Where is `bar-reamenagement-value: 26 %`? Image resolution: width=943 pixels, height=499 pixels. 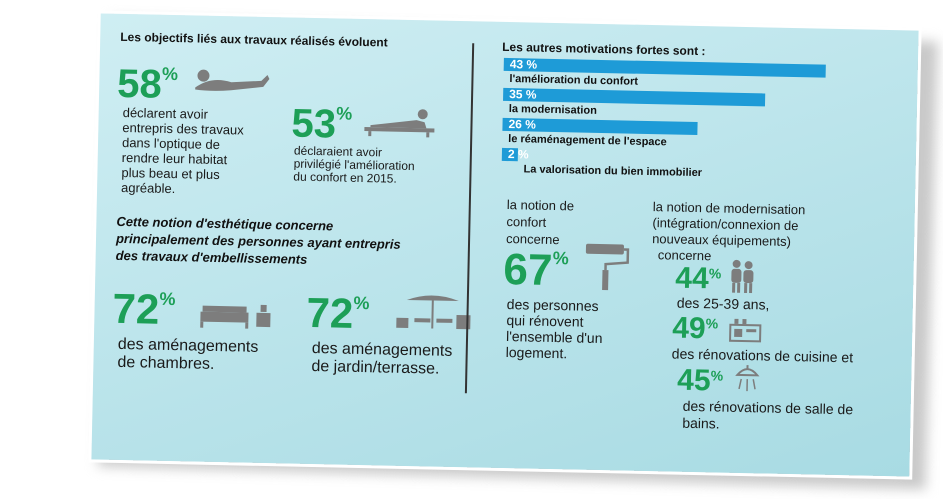
bar-reamenagement-value: 26 % is located at coordinates (522, 124).